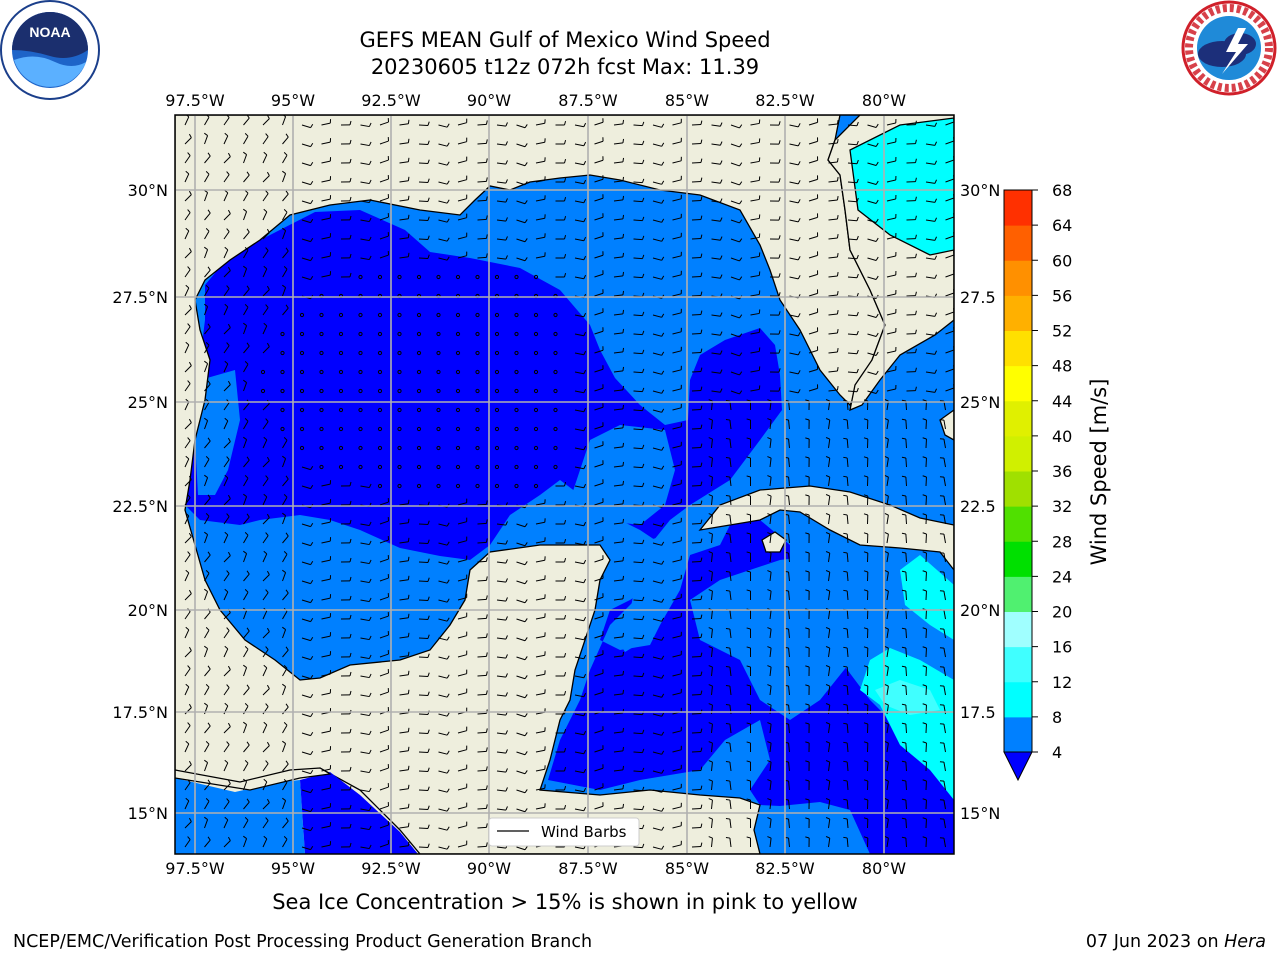 The height and width of the screenshot is (960, 1280). What do you see at coordinates (1057, 717) in the screenshot?
I see `colorbar-tick: 8` at bounding box center [1057, 717].